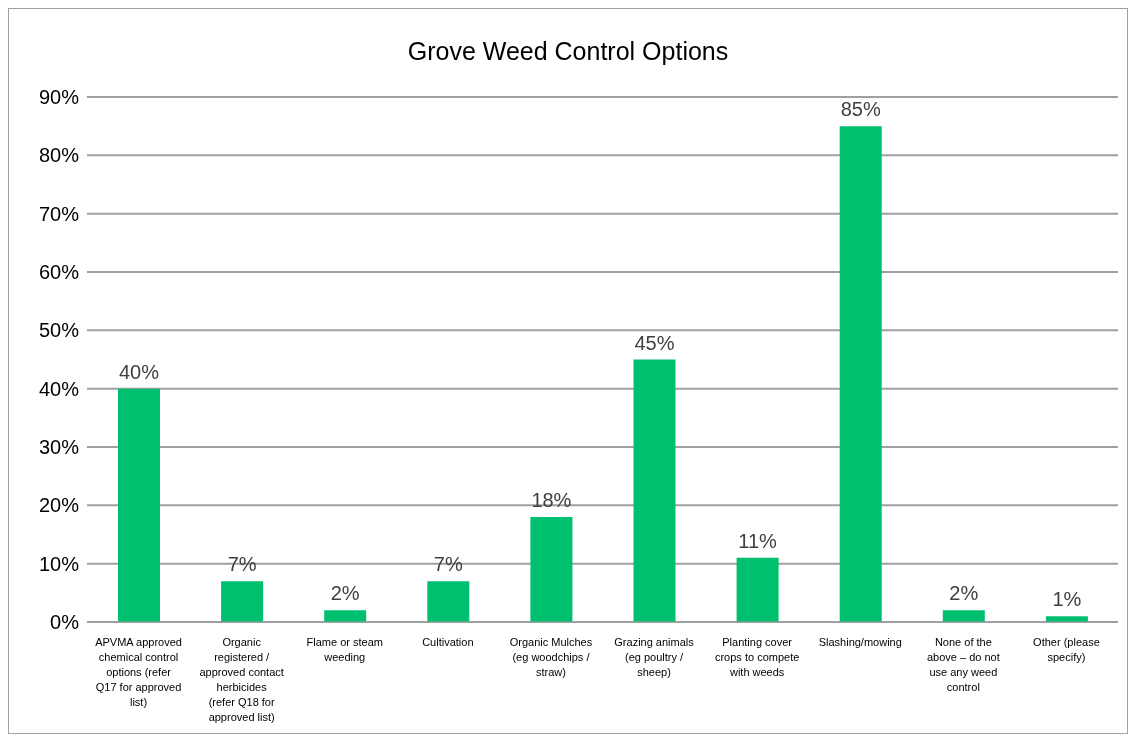 The height and width of the screenshot is (742, 1136). Describe the element at coordinates (448, 642) in the screenshot. I see `x-tick-label: Cultivation` at that location.